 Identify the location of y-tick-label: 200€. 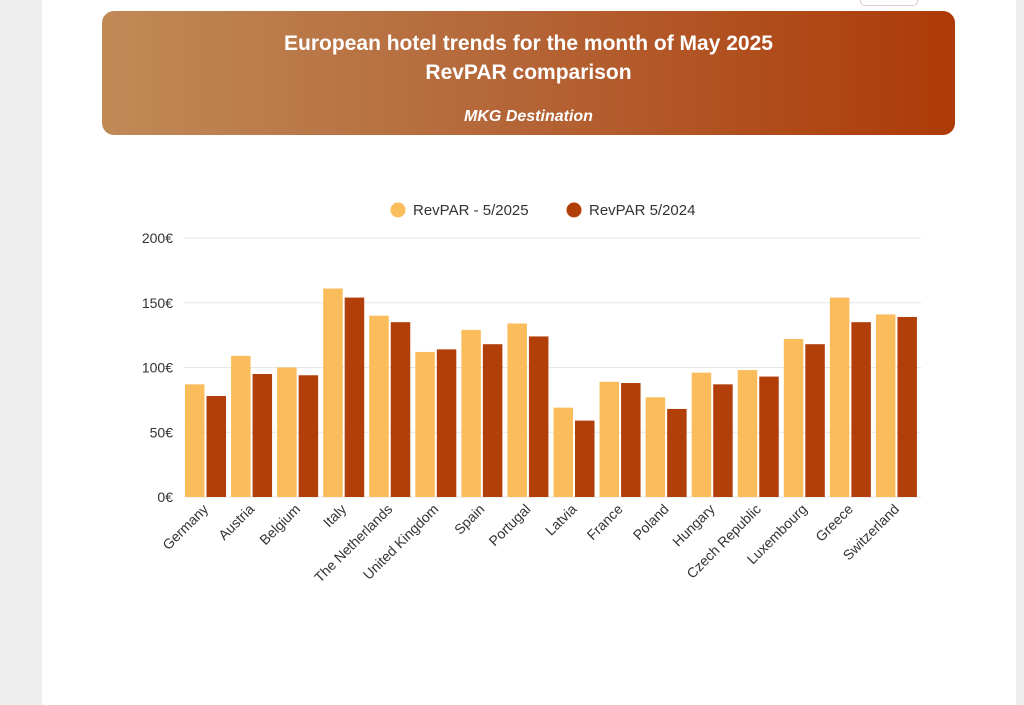
(157, 238).